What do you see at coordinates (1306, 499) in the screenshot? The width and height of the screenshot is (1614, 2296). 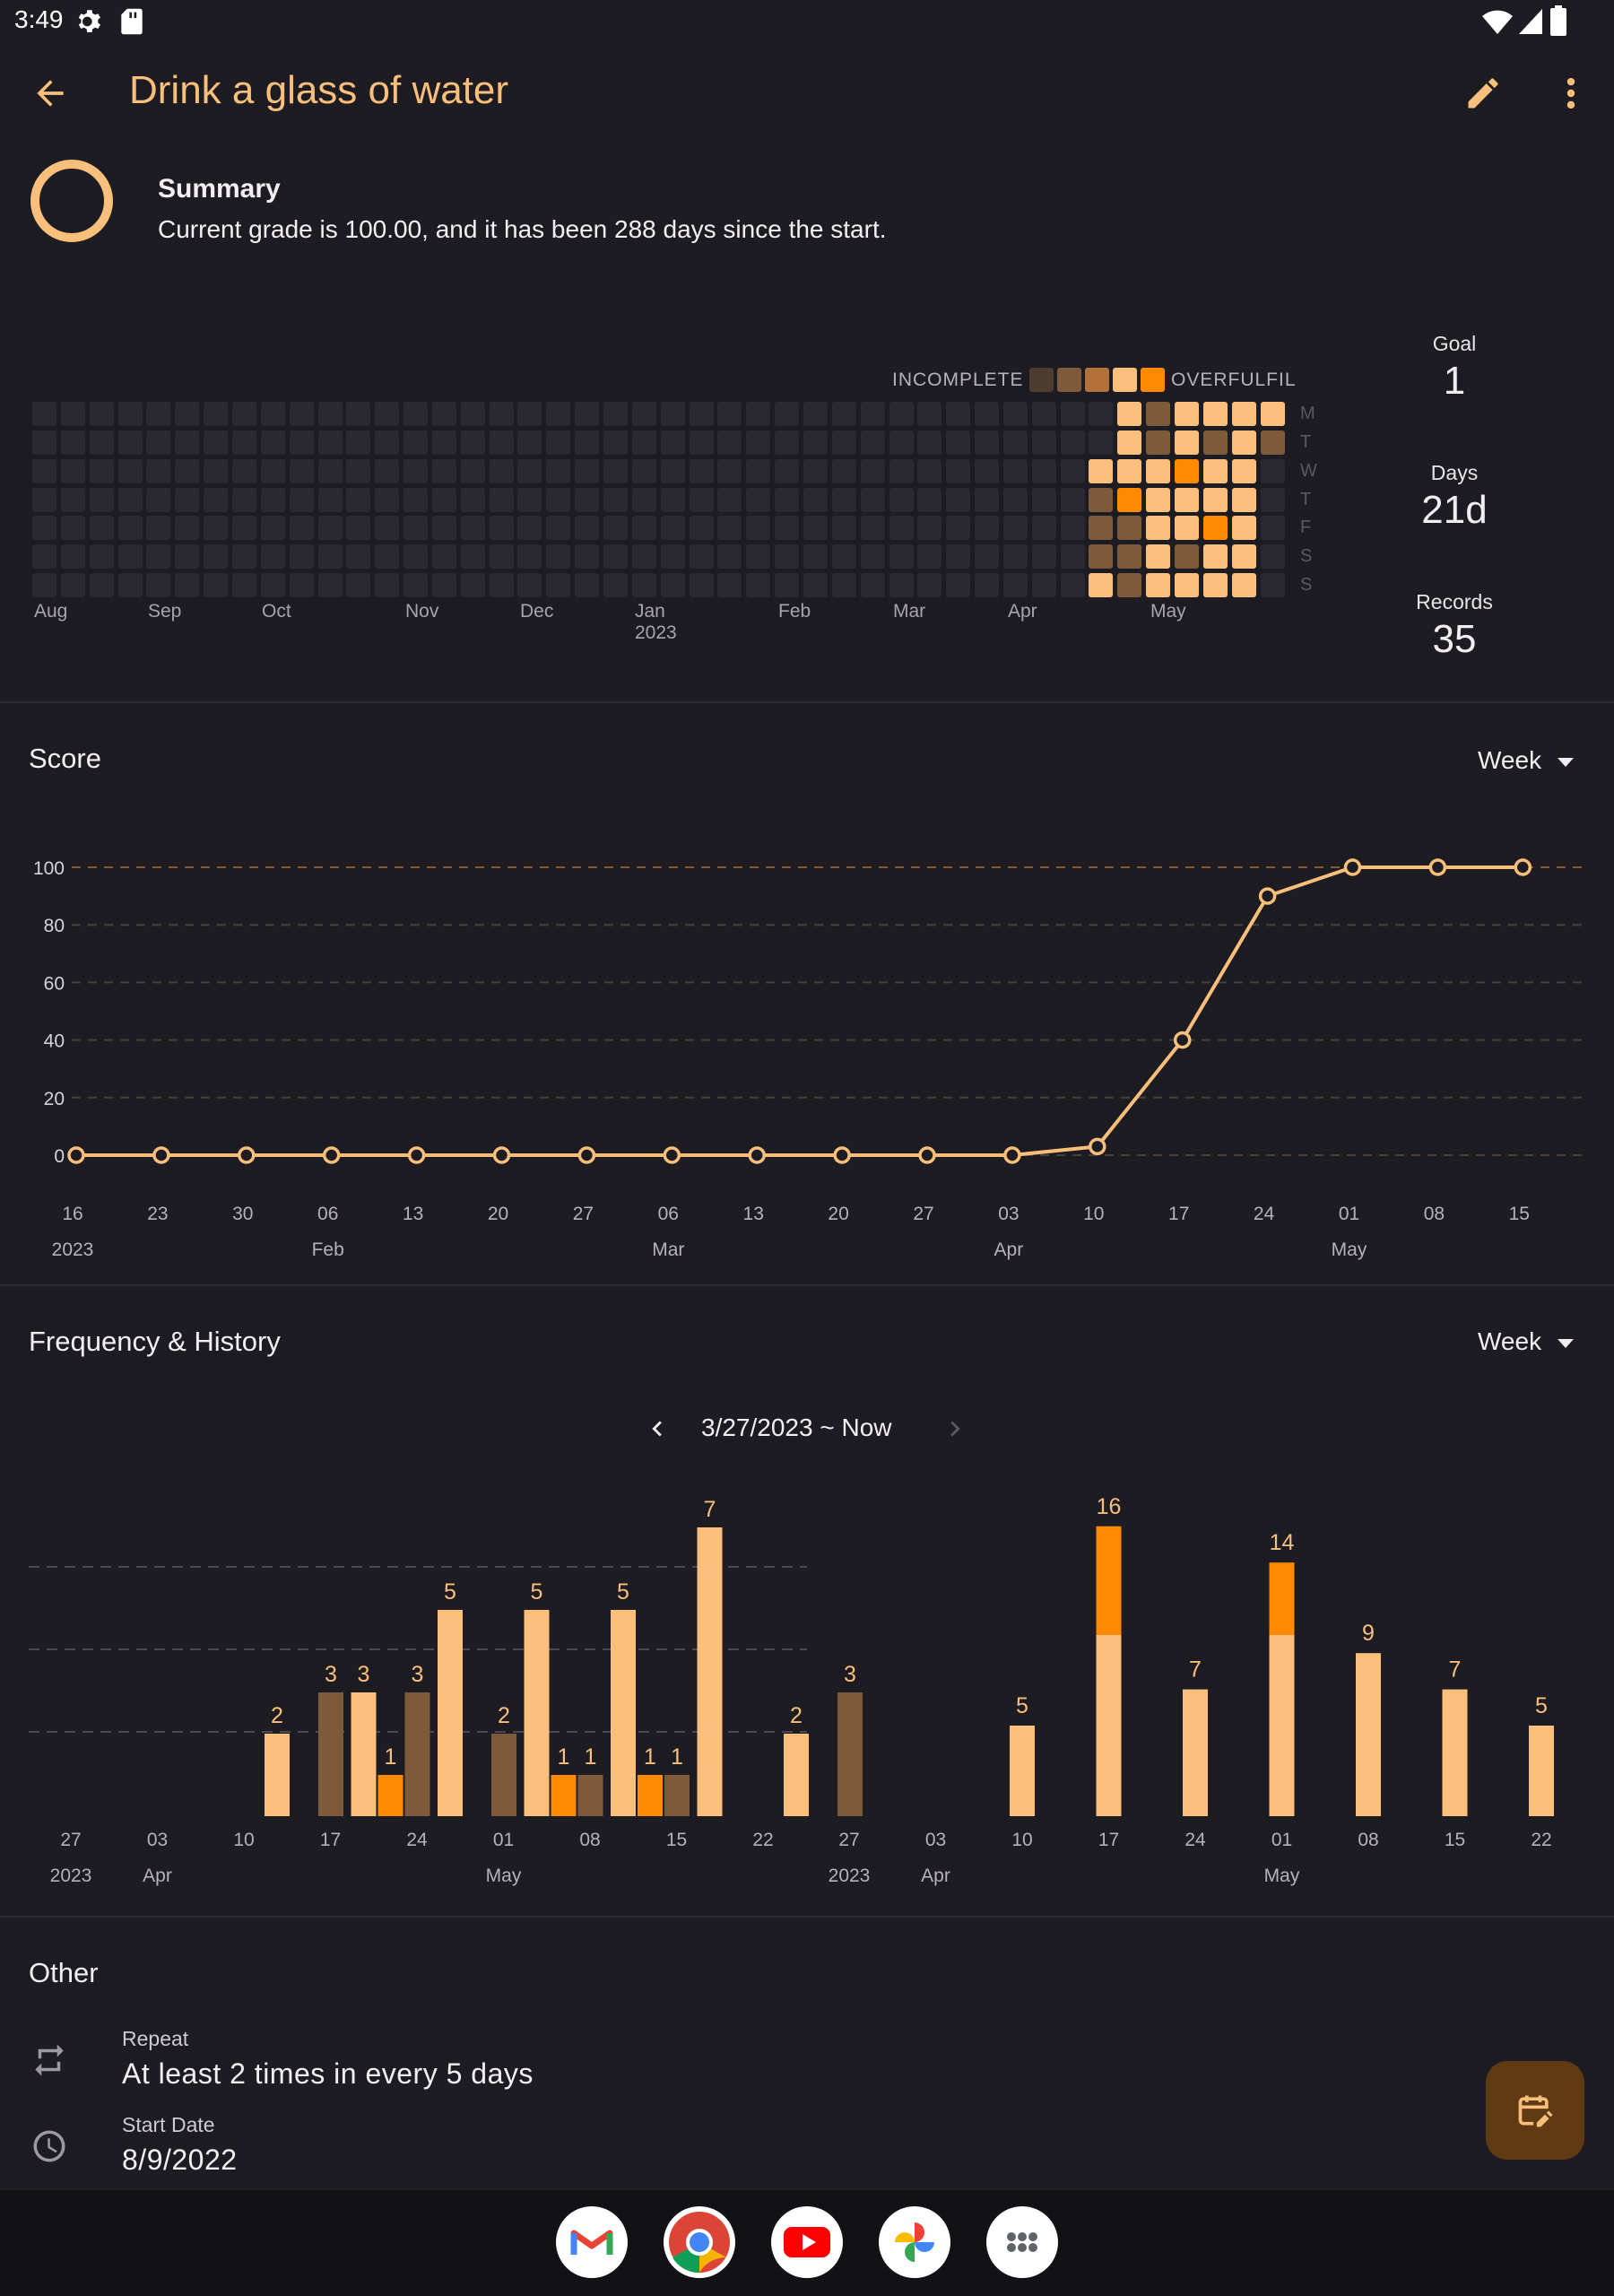 I see `heatmap-weekday-label: T` at bounding box center [1306, 499].